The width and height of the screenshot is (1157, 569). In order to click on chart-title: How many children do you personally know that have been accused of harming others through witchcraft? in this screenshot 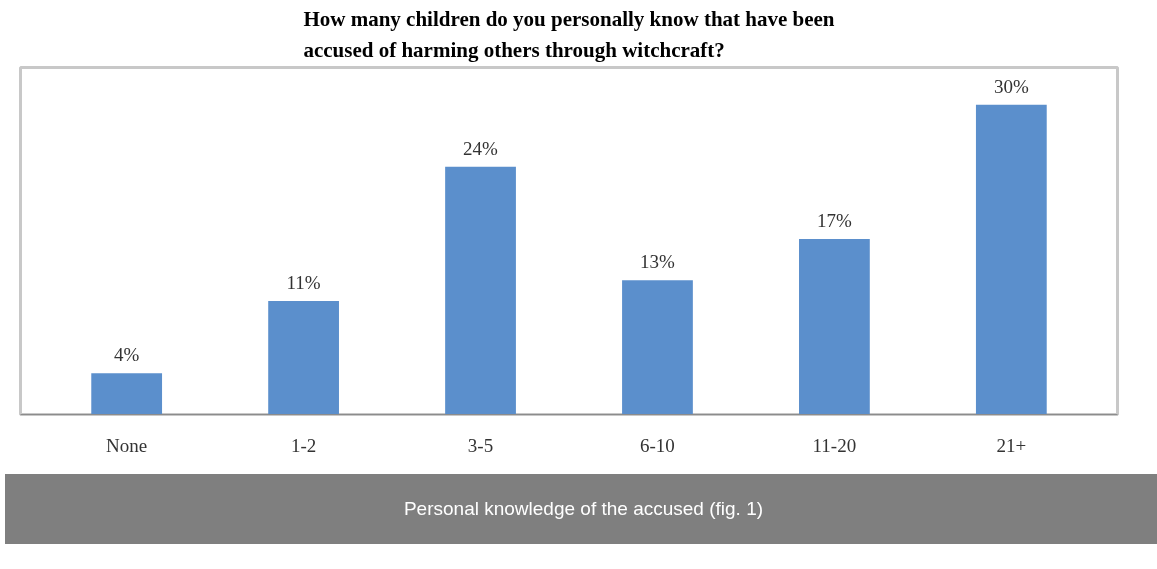, I will do `click(569, 35)`.